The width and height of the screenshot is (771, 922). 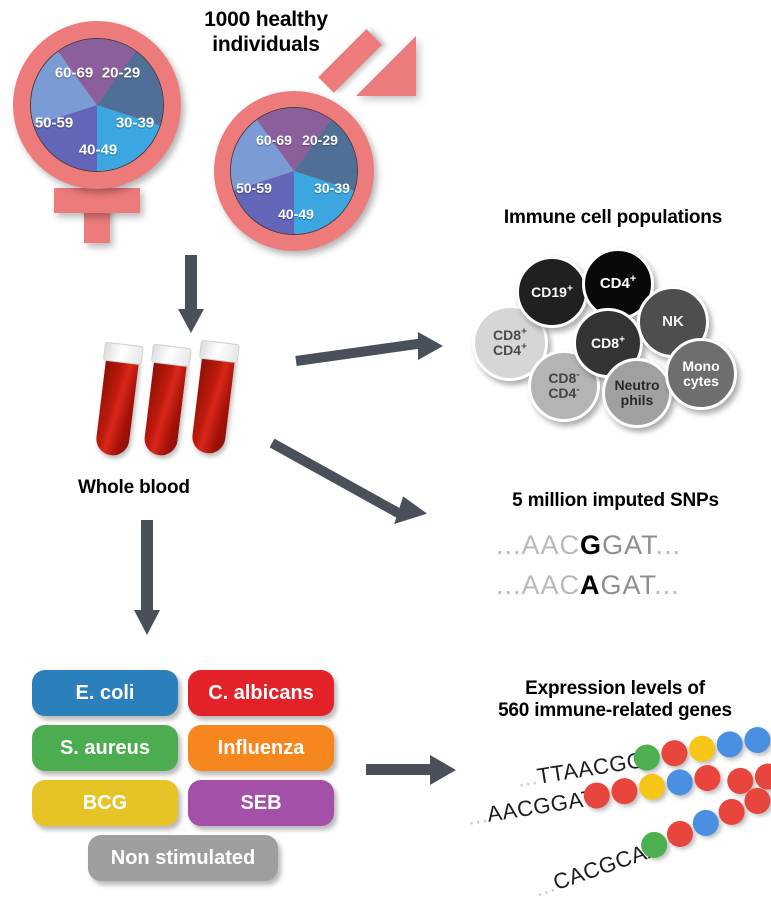 I want to click on cohort-heading-line2: individuals, so click(x=266, y=44).